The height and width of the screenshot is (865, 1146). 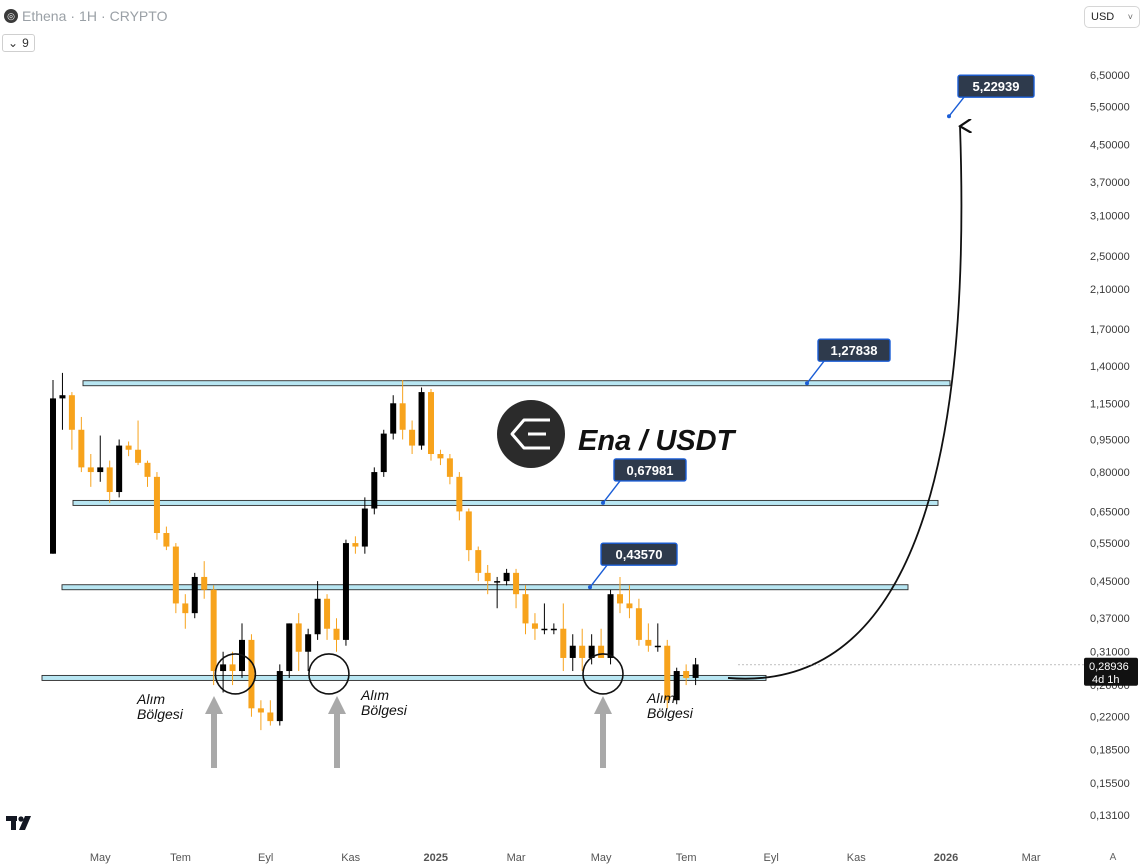 I want to click on y-tick-label: 1,15000, so click(x=1110, y=404).